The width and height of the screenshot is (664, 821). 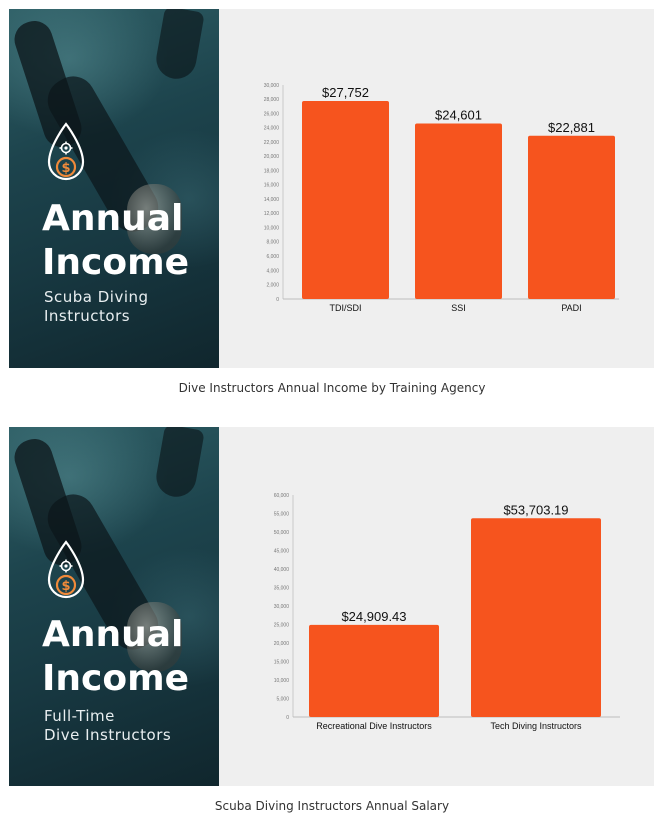 What do you see at coordinates (374, 726) in the screenshot?
I see `x-tick-label: Recreational Dive Instructors` at bounding box center [374, 726].